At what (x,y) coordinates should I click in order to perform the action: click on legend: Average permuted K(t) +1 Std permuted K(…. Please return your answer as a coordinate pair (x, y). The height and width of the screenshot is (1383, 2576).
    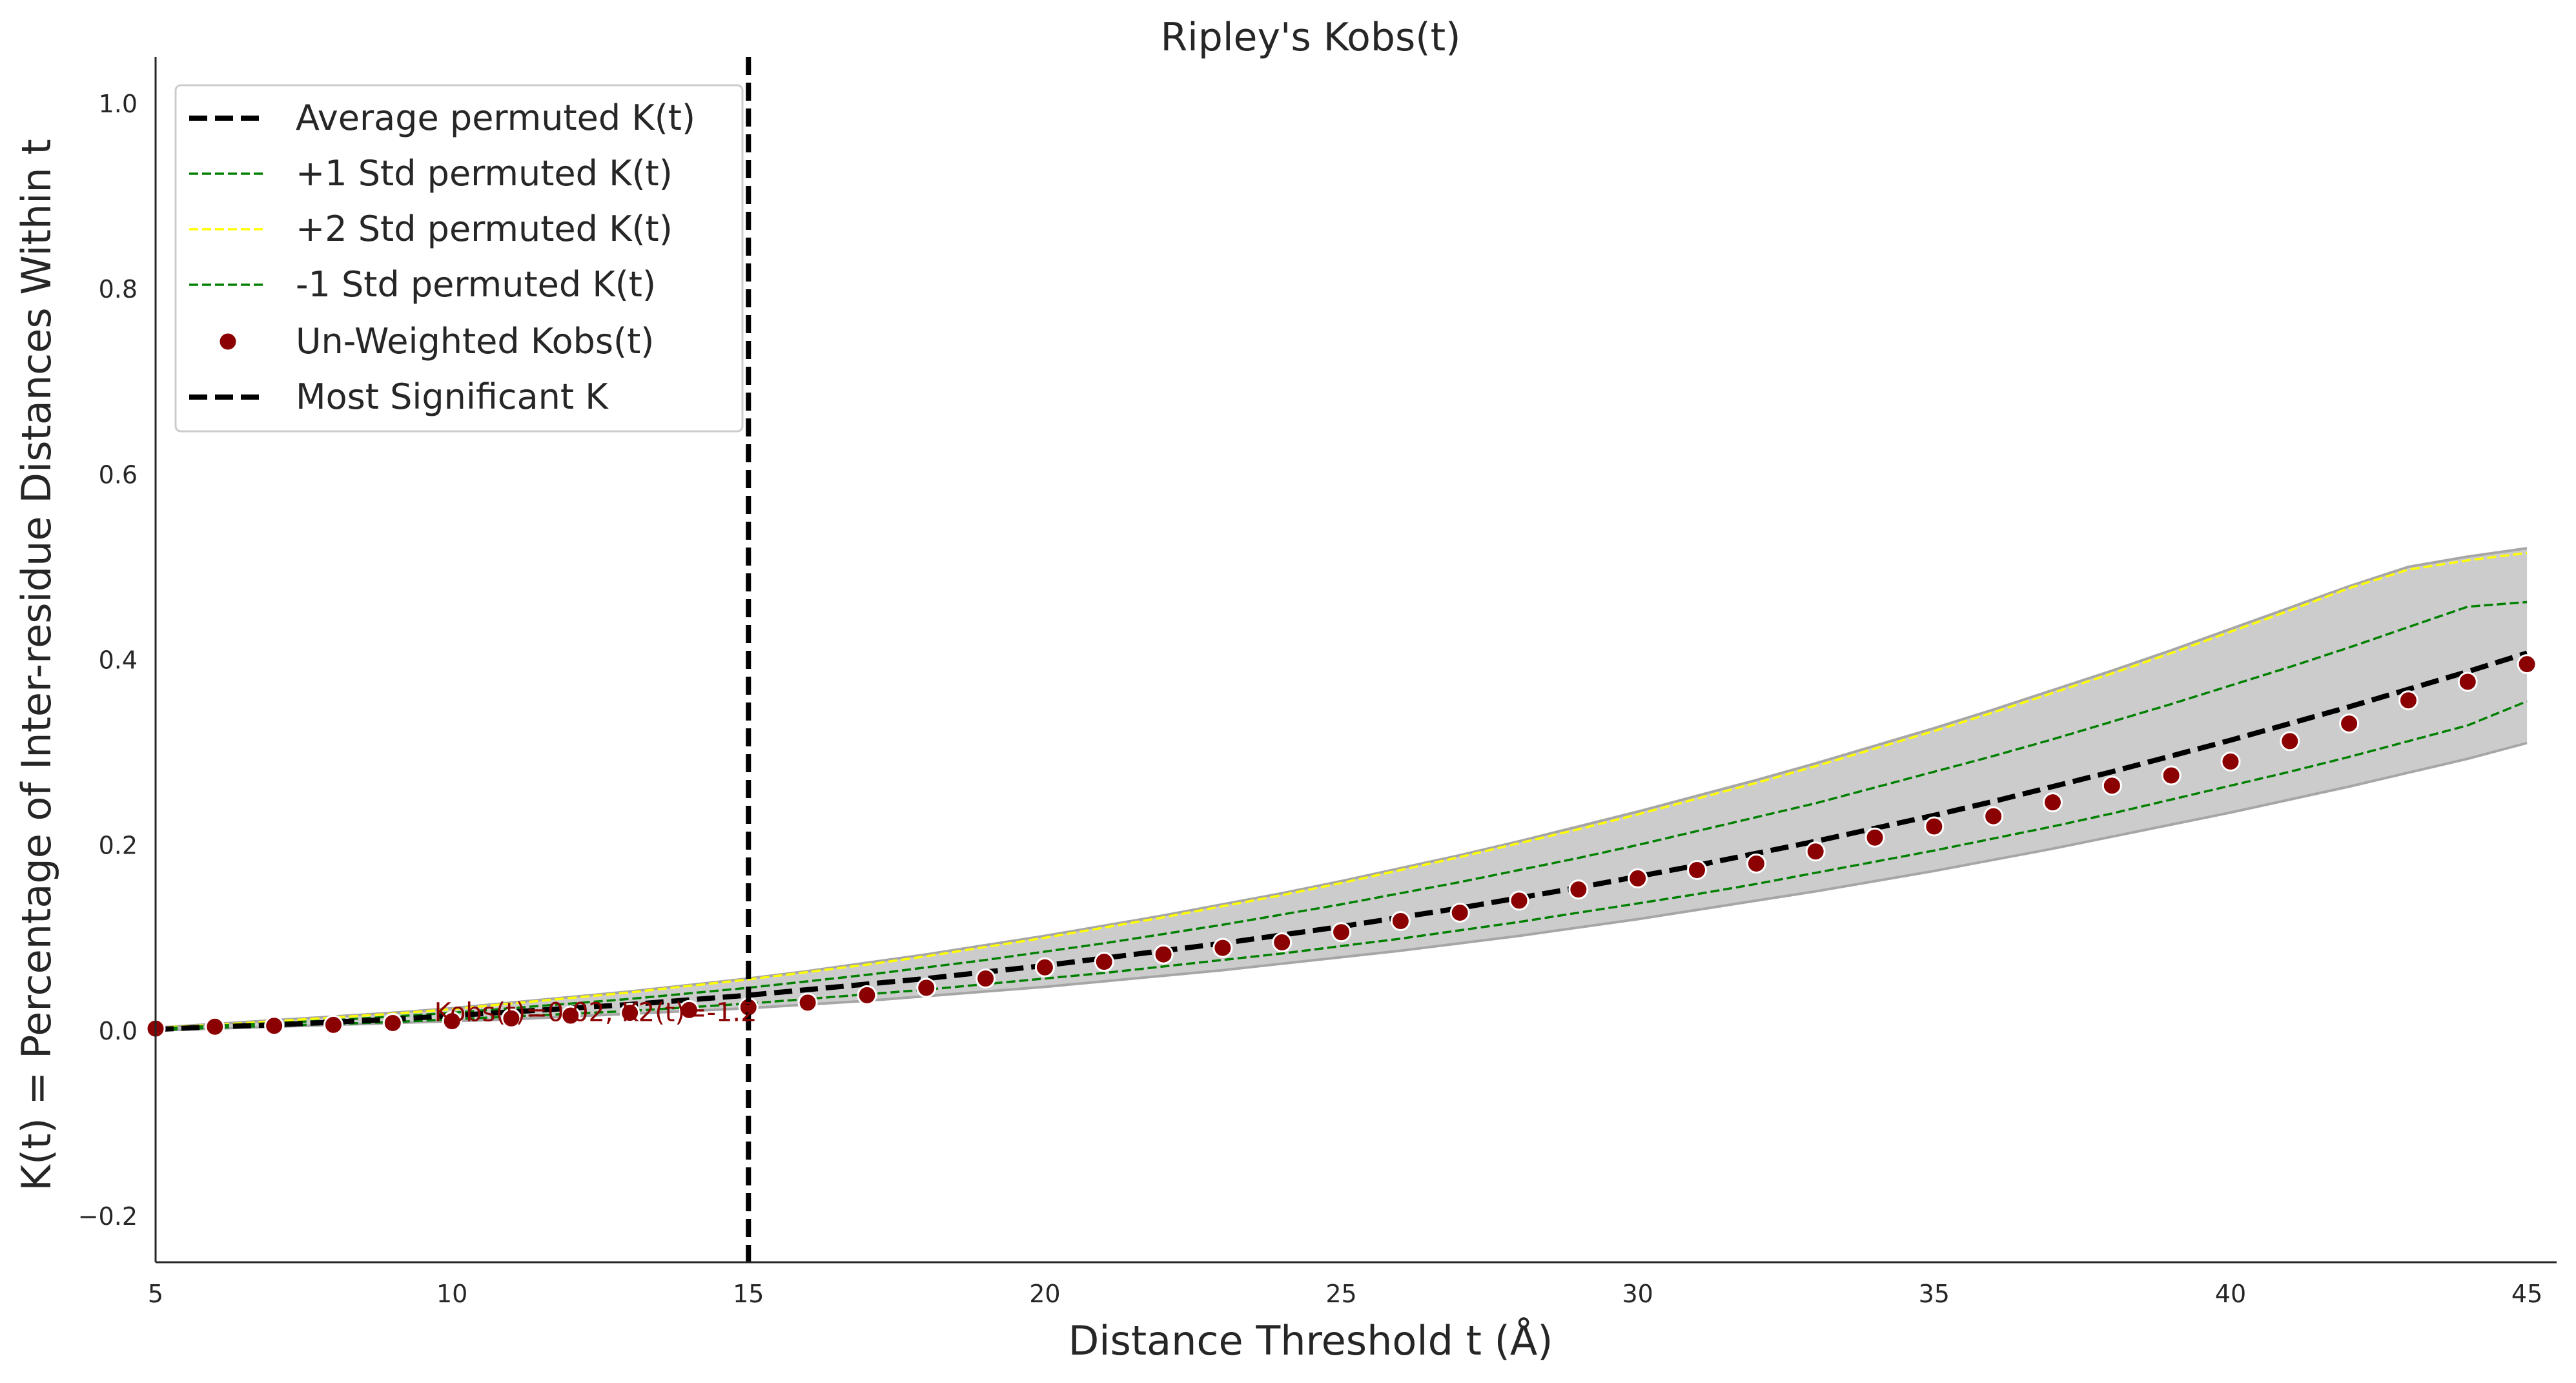
    Looking at the image, I should click on (459, 258).